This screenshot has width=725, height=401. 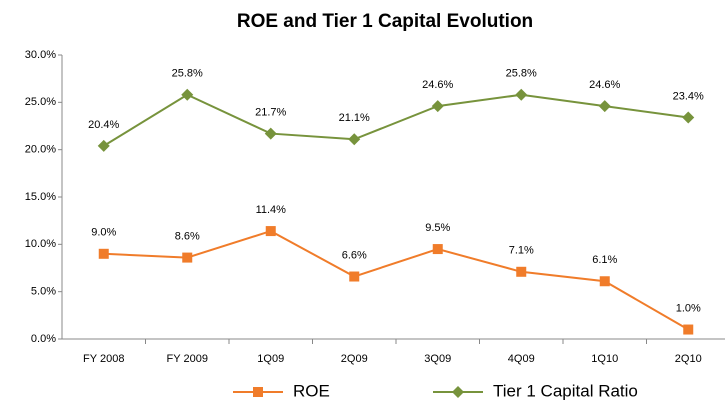 I want to click on x-tick-label: FY 2008, so click(x=103, y=359).